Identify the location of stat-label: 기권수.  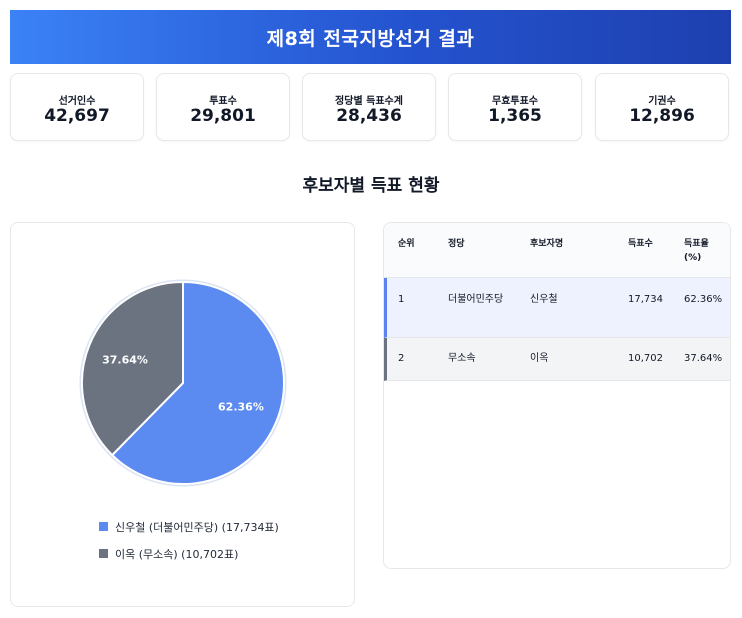
(662, 101).